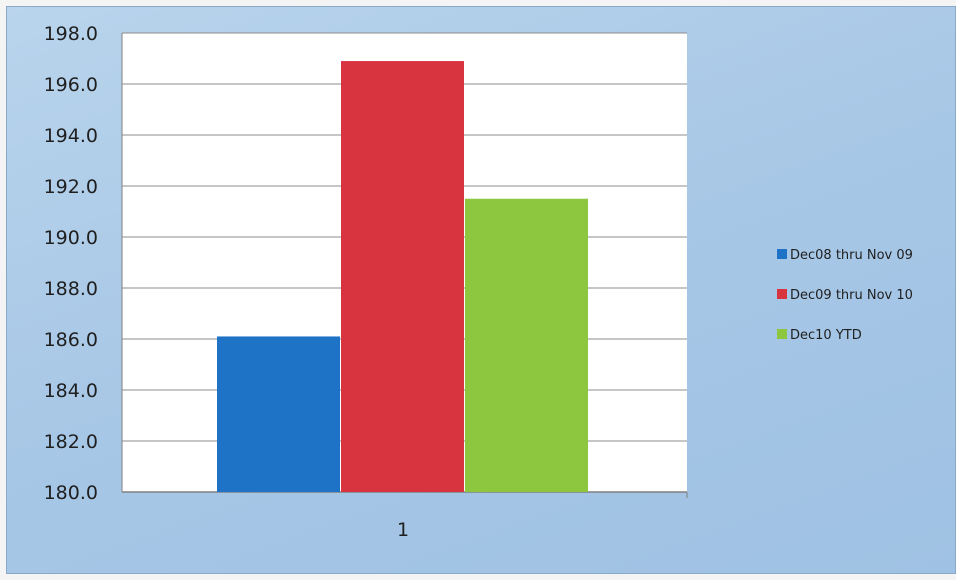 The image size is (956, 580). I want to click on y-tick-label: 198.0, so click(71, 34).